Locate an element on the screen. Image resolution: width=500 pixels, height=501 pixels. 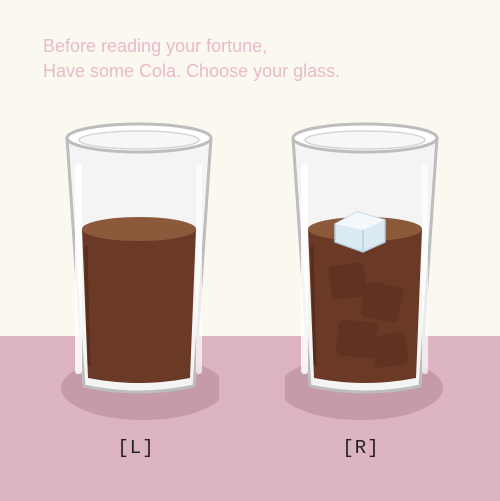
ice-cubes-submerged is located at coordinates (368, 315).